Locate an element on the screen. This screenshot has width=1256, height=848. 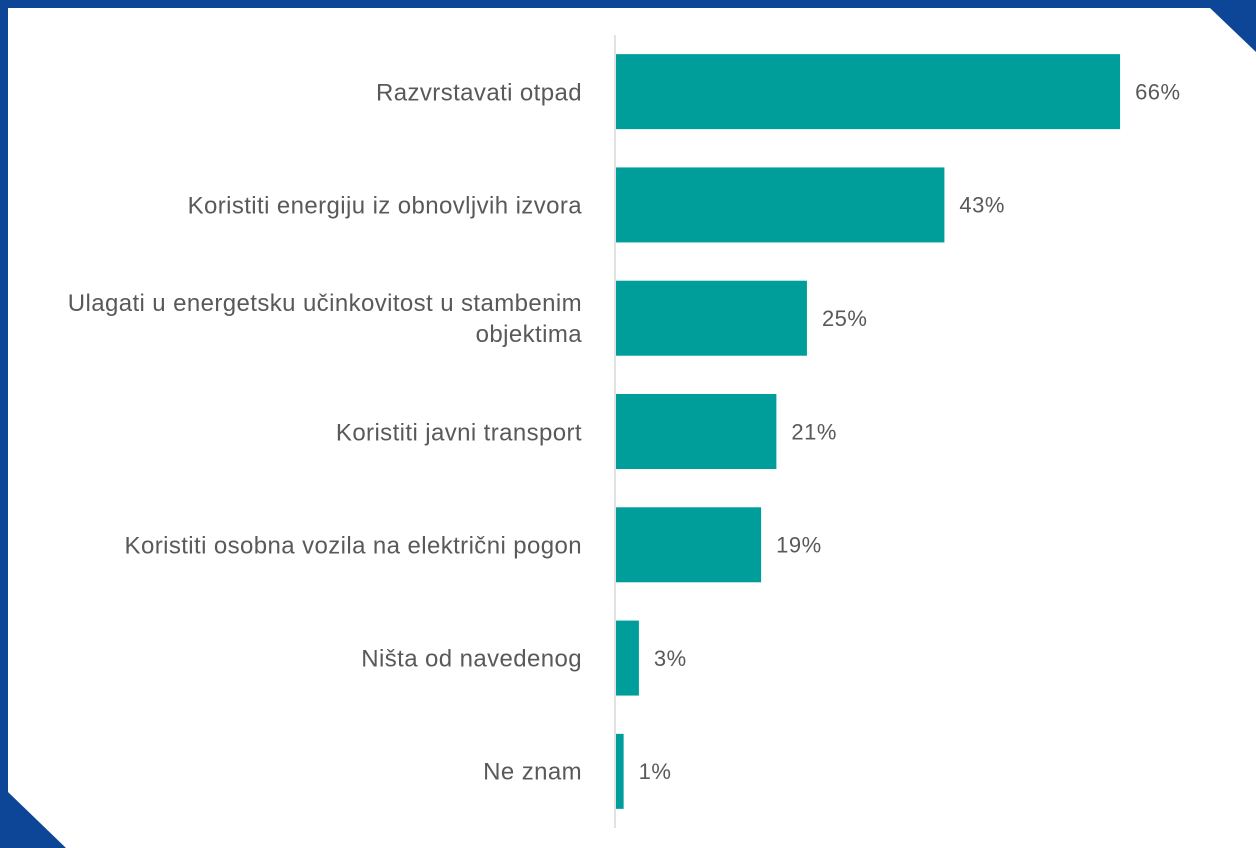
value-label: 21% is located at coordinates (814, 431).